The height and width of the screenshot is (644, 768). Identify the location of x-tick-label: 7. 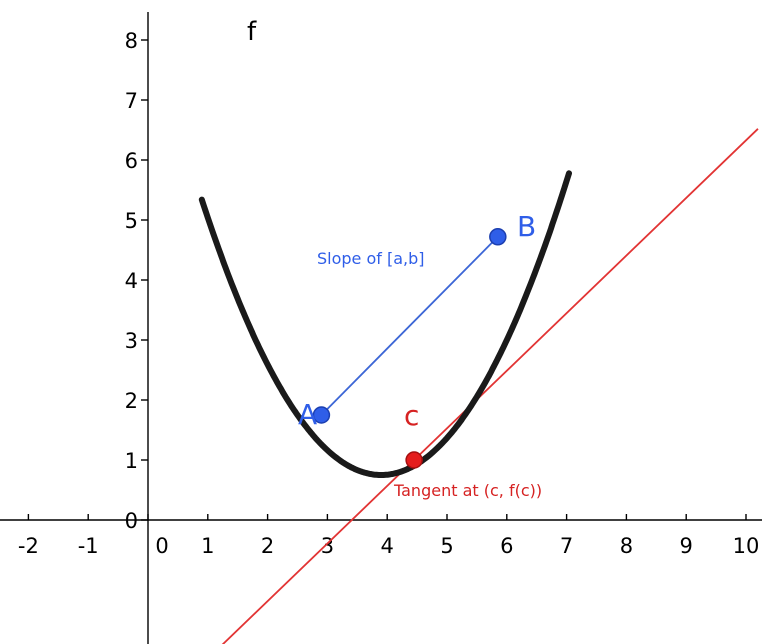
(566, 546).